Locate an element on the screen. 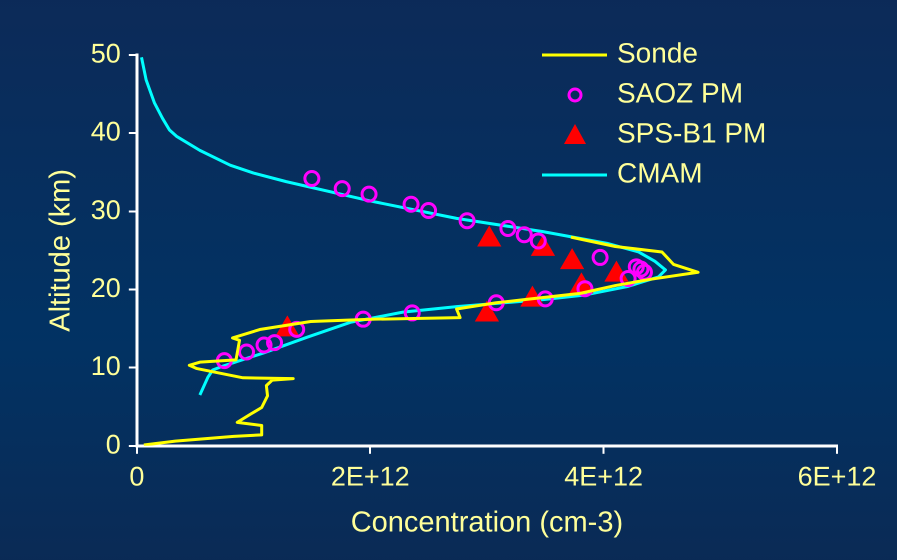  y-tick-label: 40 is located at coordinates (105, 131).